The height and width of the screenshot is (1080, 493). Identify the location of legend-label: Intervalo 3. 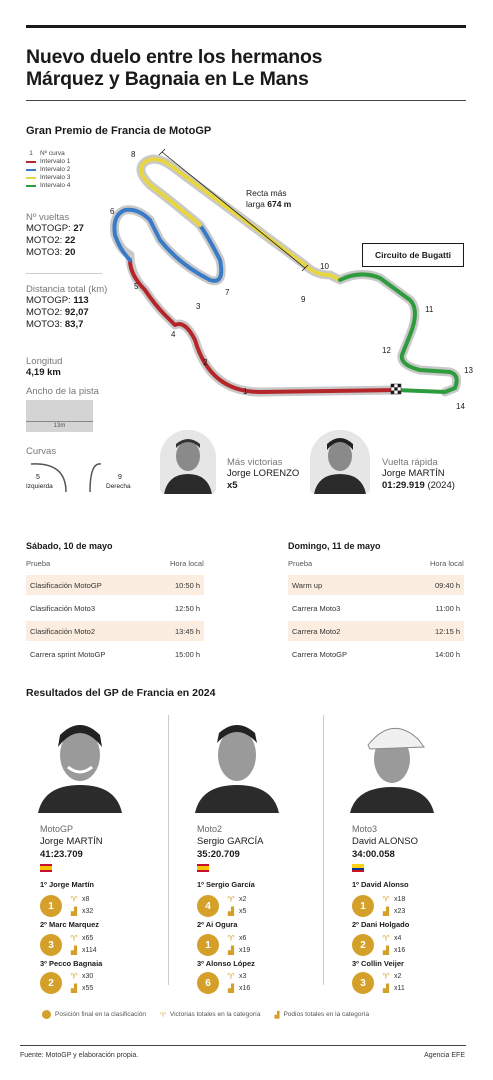
(55, 177).